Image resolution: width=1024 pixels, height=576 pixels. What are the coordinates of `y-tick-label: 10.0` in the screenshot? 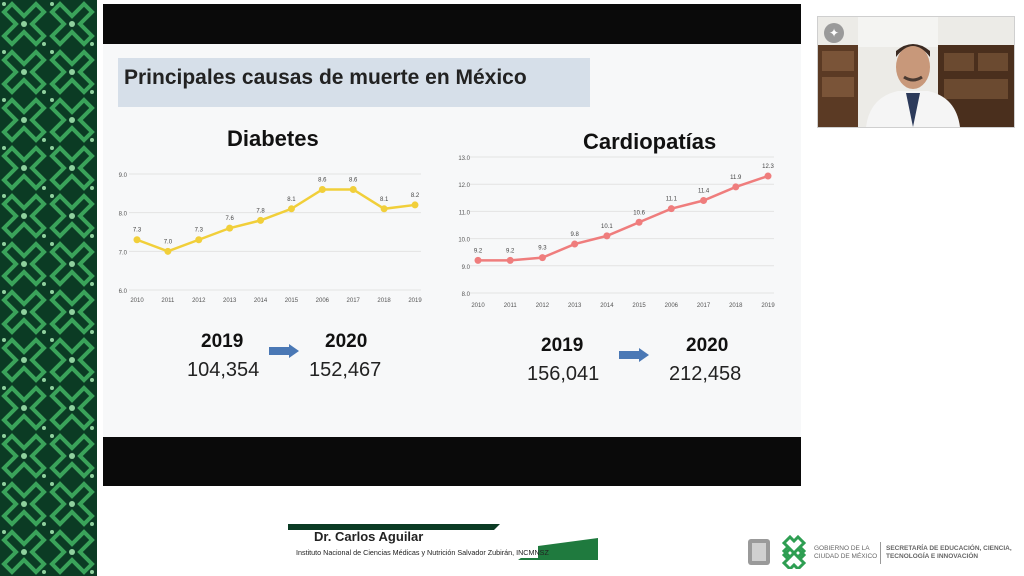 It's located at (464, 241).